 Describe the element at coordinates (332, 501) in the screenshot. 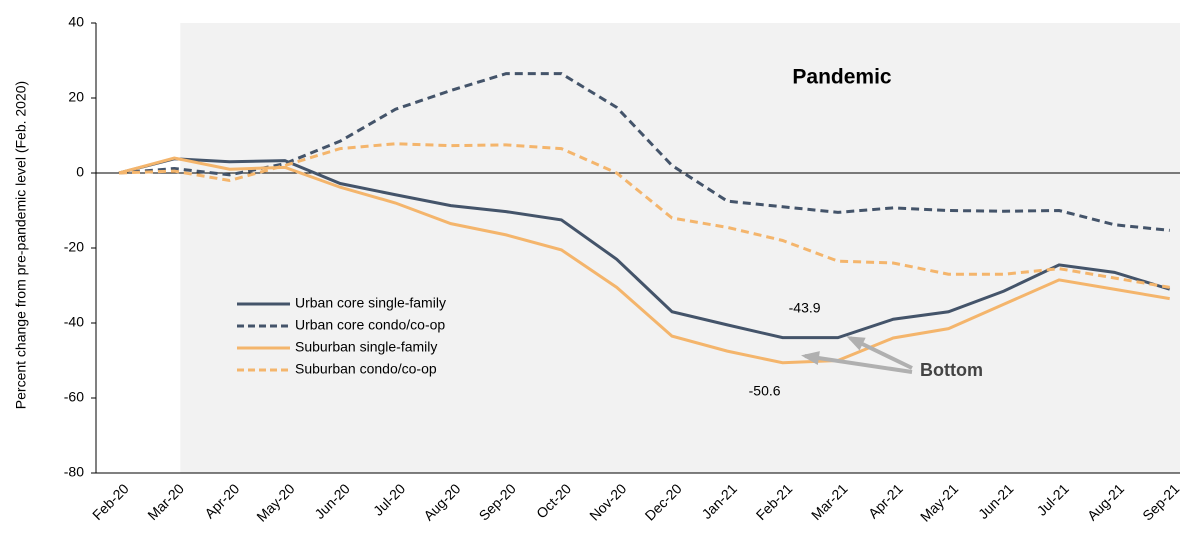

I see `x-tick-label: Jun-20` at that location.